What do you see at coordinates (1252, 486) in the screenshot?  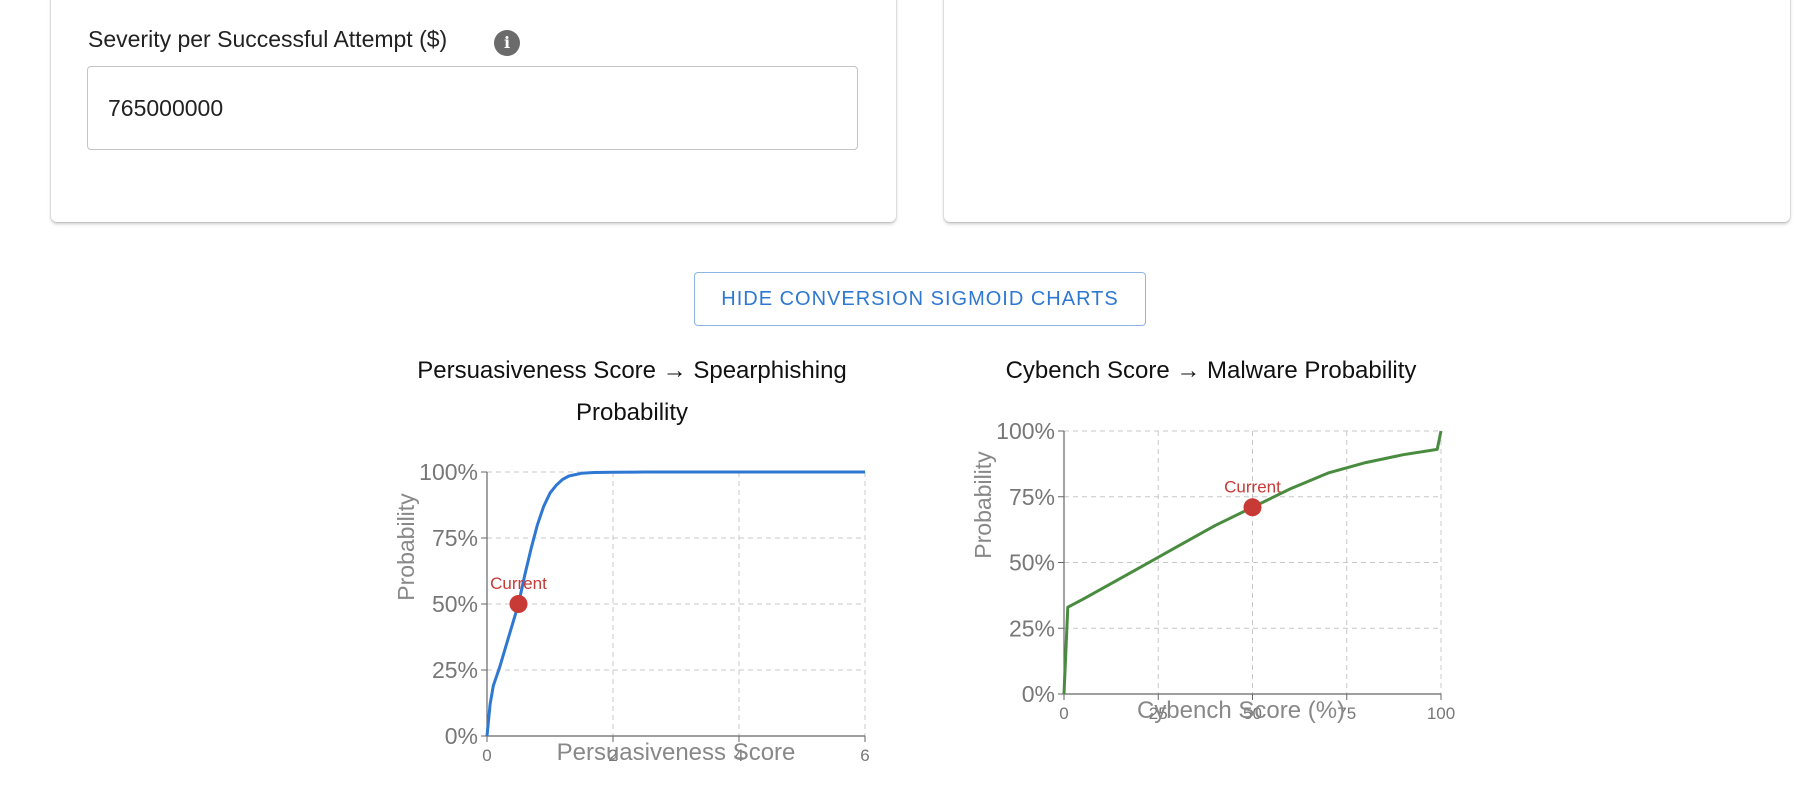 I see `cybench-current-label: Current` at bounding box center [1252, 486].